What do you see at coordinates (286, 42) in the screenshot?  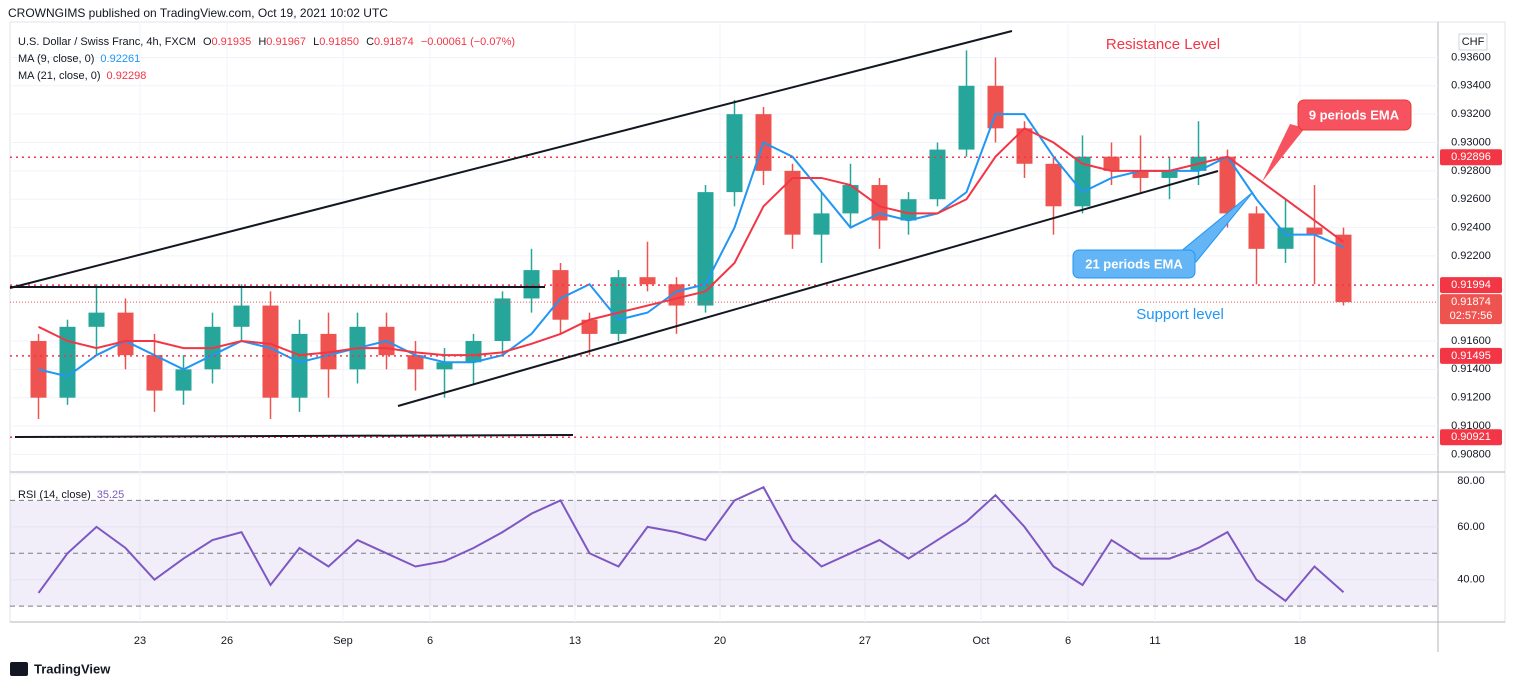 I see `h-value: 0.91967` at bounding box center [286, 42].